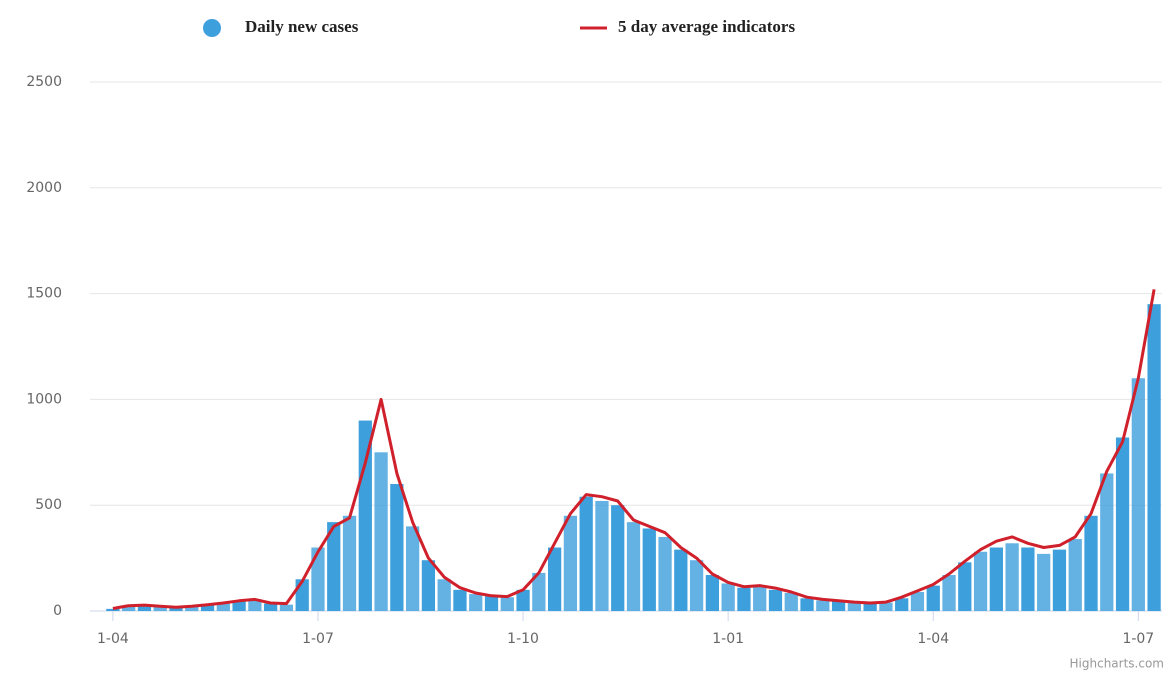 Image resolution: width=1168 pixels, height=681 pixels. What do you see at coordinates (44, 82) in the screenshot?
I see `y-tick-label: 2500` at bounding box center [44, 82].